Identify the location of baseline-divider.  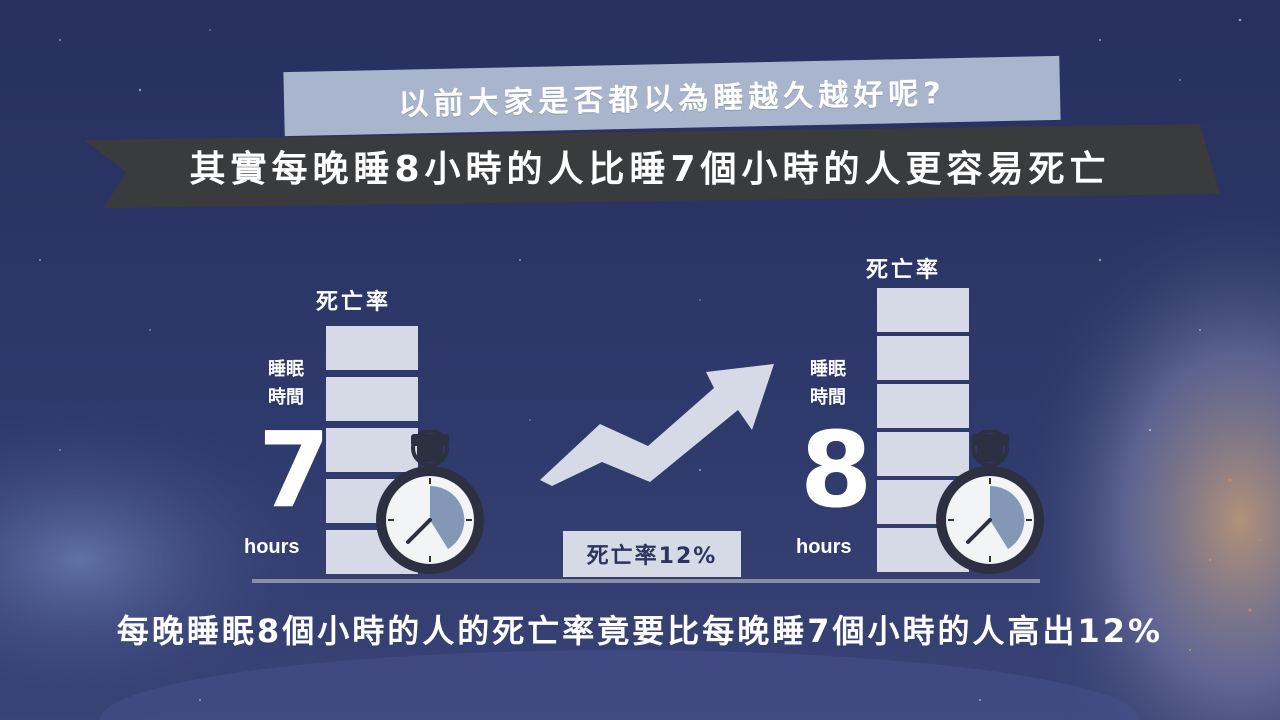
(646, 581).